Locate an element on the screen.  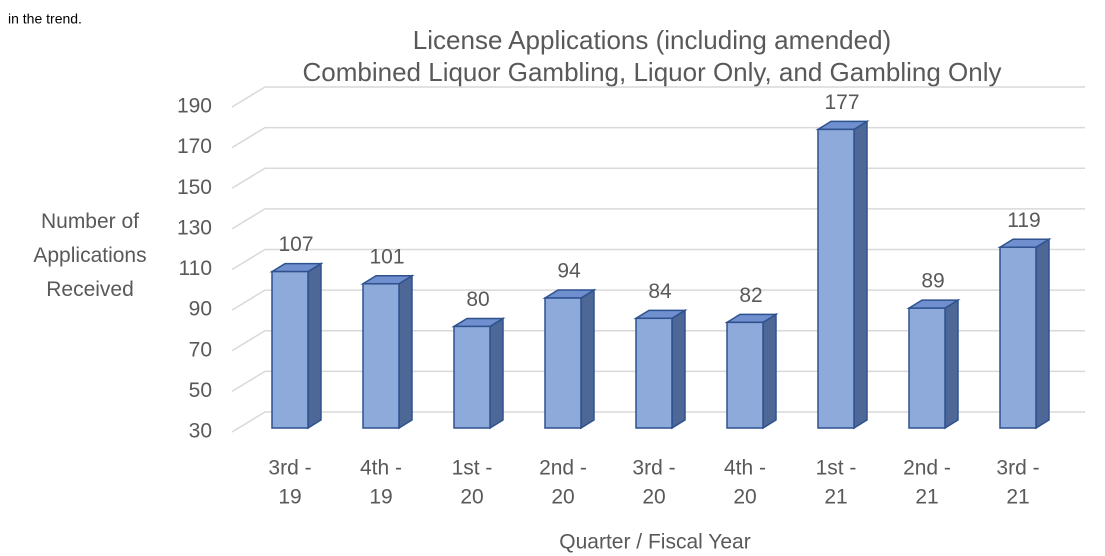
y-tick-label: 70 is located at coordinates (200, 349).